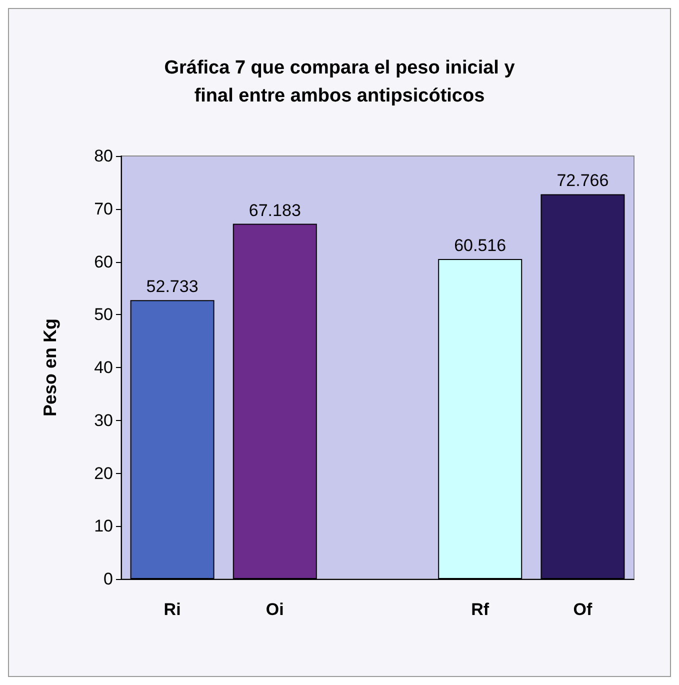 The height and width of the screenshot is (685, 679). I want to click on y-tick-label: 0, so click(108, 579).